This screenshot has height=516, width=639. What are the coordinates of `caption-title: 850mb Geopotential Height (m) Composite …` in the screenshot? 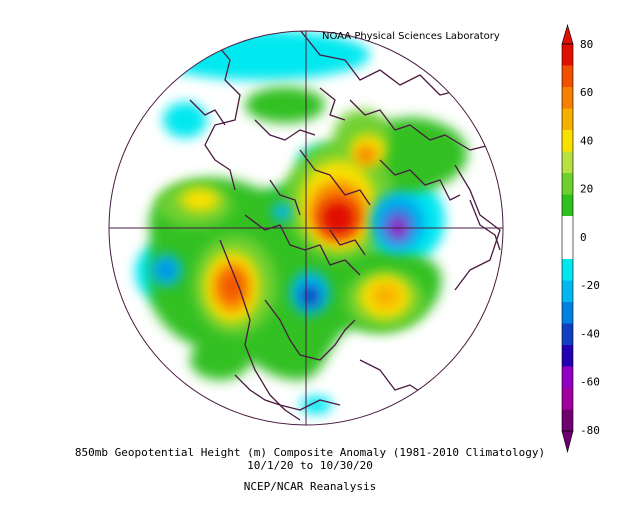 It's located at (310, 452).